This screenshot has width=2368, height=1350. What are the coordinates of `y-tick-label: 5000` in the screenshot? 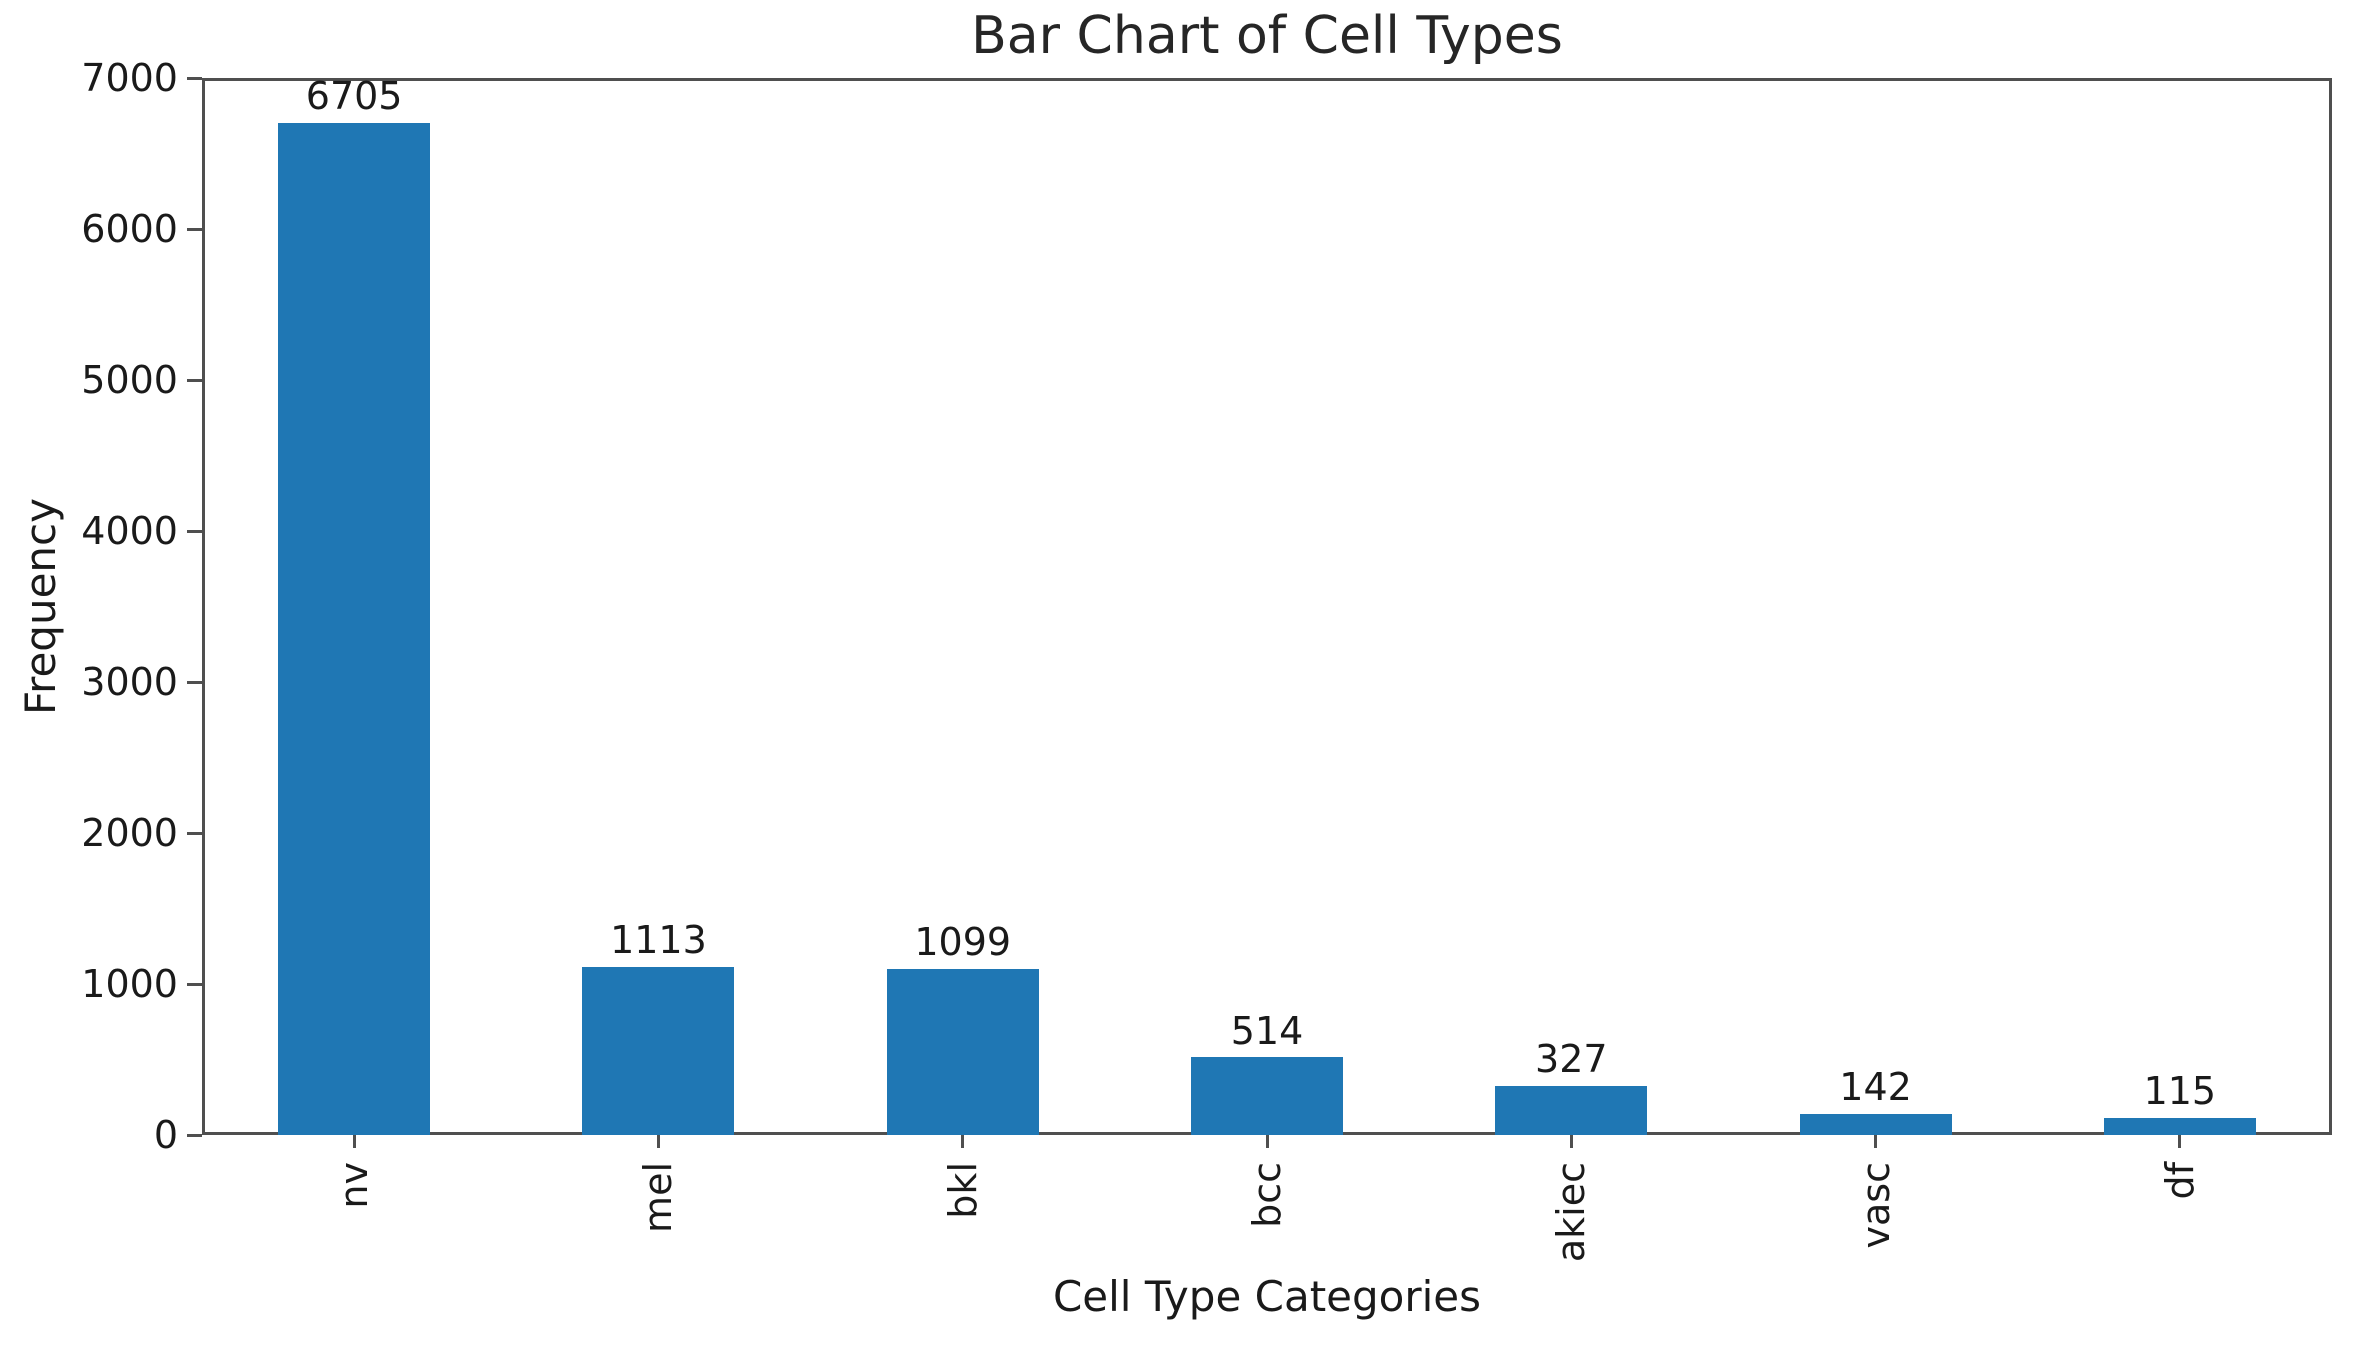 It's located at (129, 380).